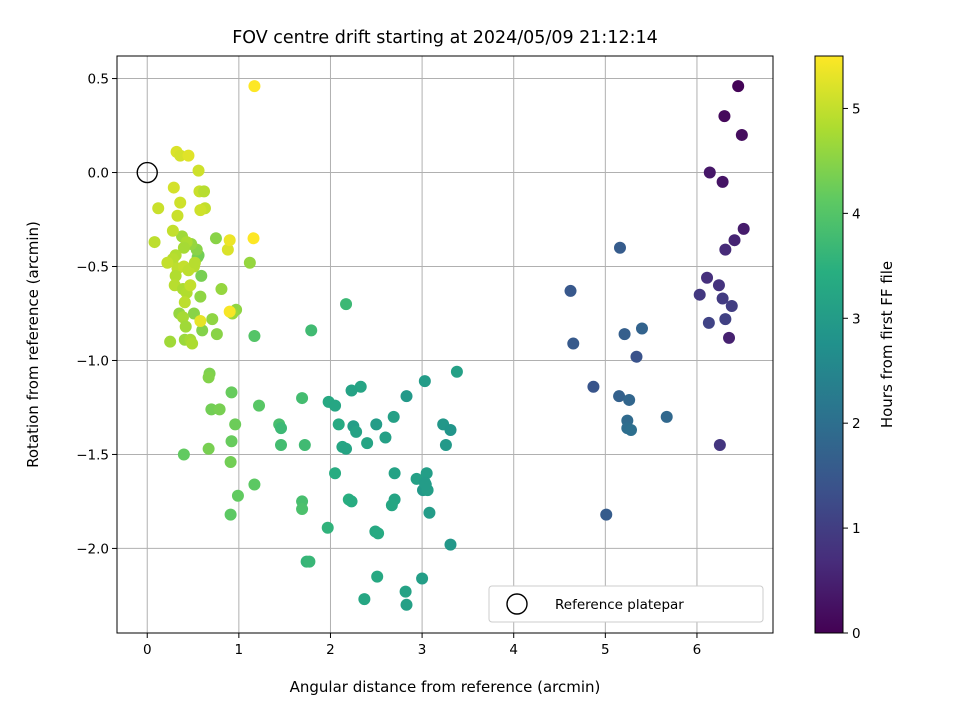  I want to click on x-tick-label: 3, so click(422, 650).